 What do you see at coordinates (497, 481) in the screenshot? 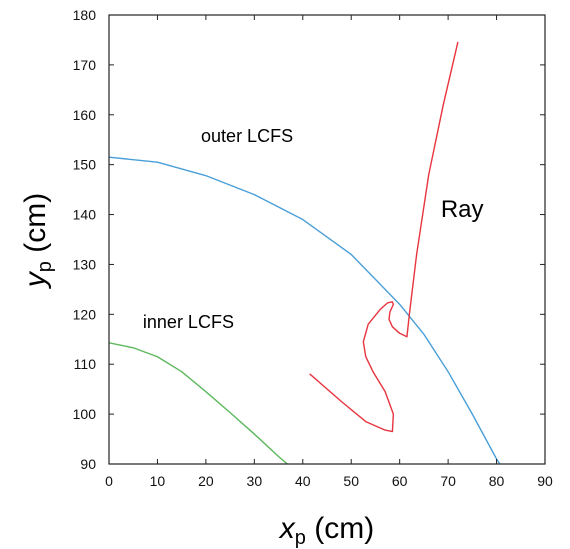
I see `x-tick-label: 80` at bounding box center [497, 481].